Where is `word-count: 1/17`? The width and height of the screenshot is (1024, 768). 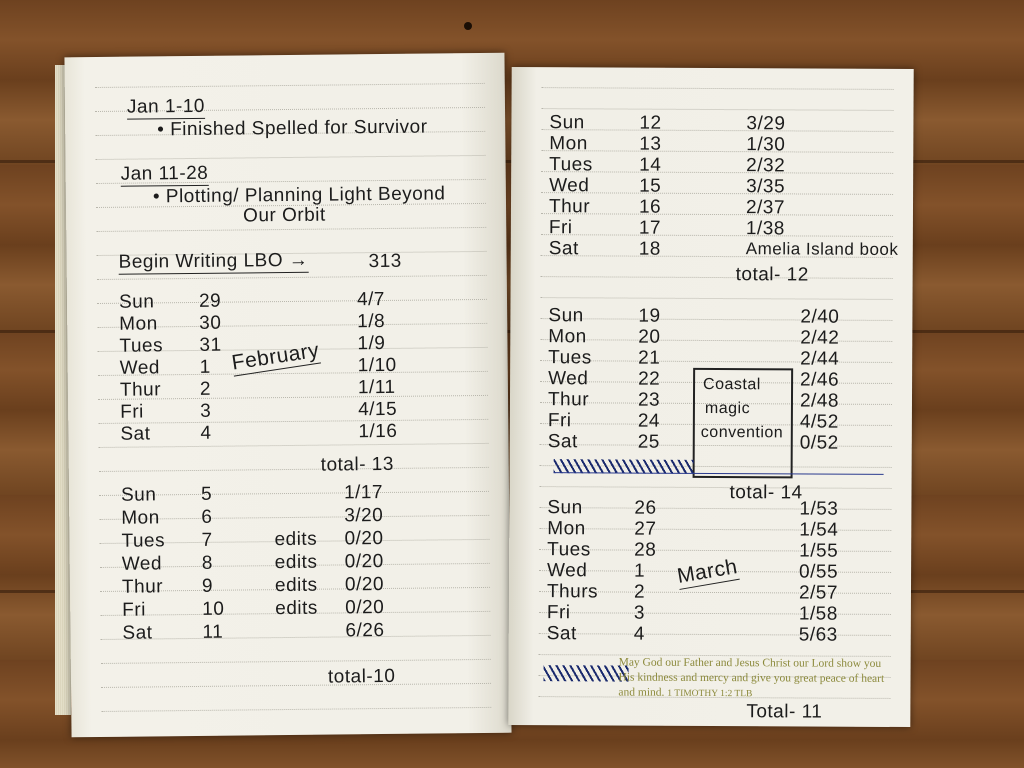
word-count: 1/17 is located at coordinates (363, 493).